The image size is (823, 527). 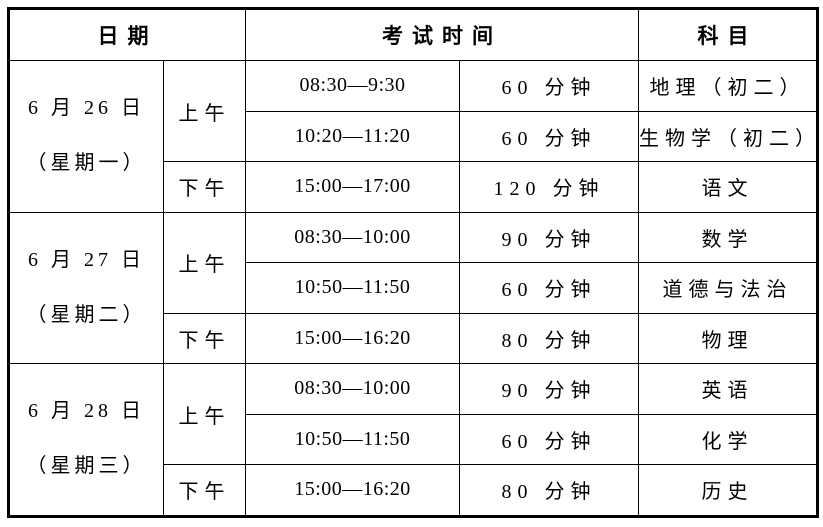 I want to click on header-exam-time: 考试时间, so click(x=442, y=34).